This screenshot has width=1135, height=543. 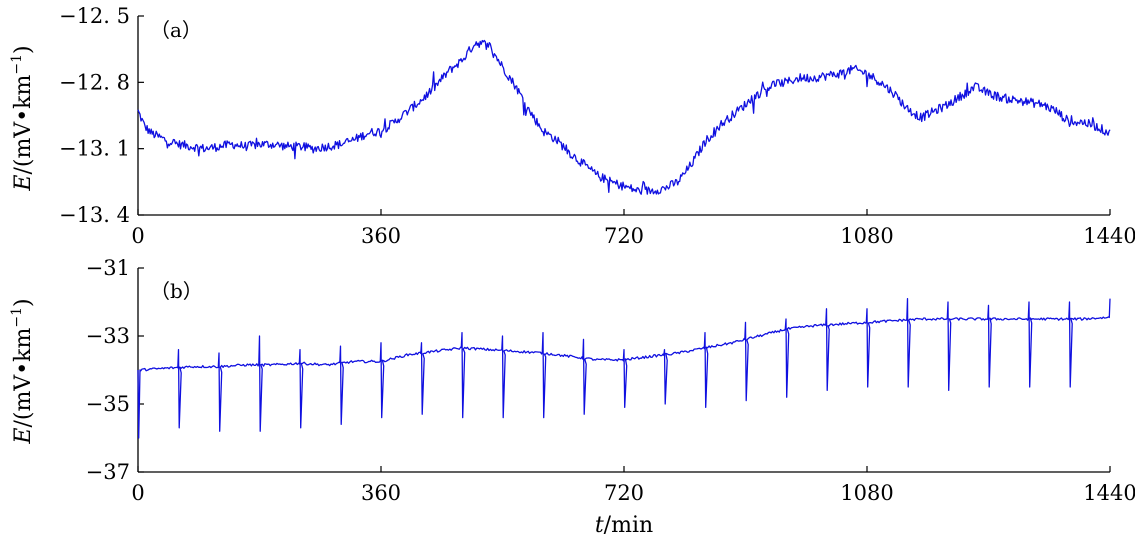 I want to click on panel-b-x-tick-label: 360, so click(x=381, y=493).